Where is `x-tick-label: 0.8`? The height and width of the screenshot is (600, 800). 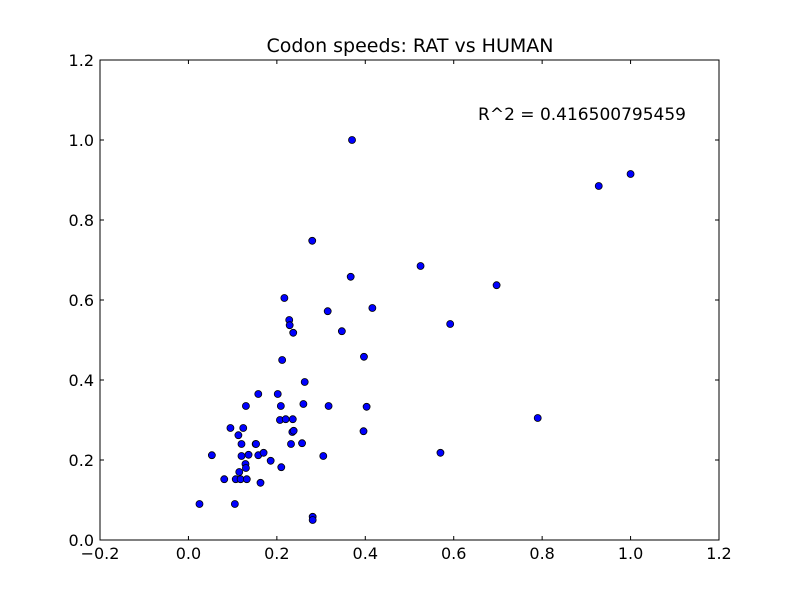 x-tick-label: 0.8 is located at coordinates (541, 553).